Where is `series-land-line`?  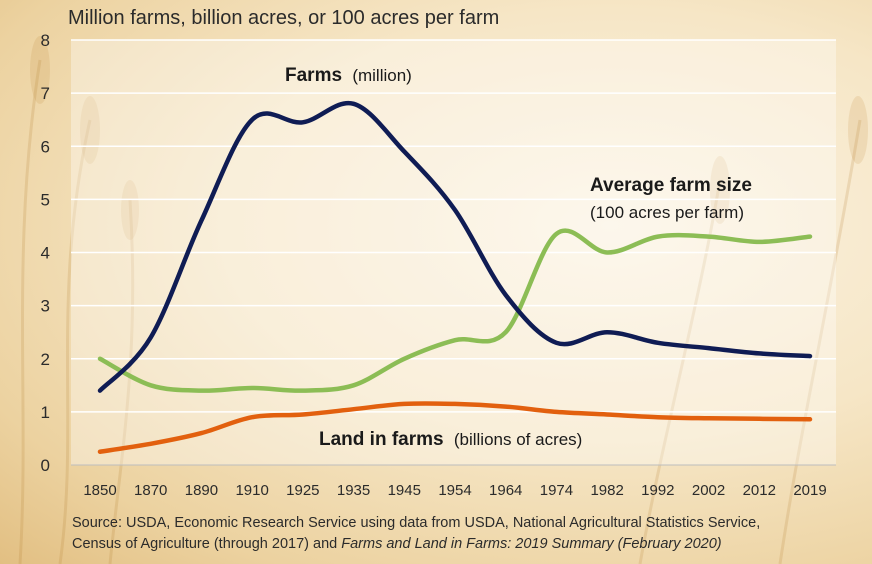
series-land-line is located at coordinates (455, 427).